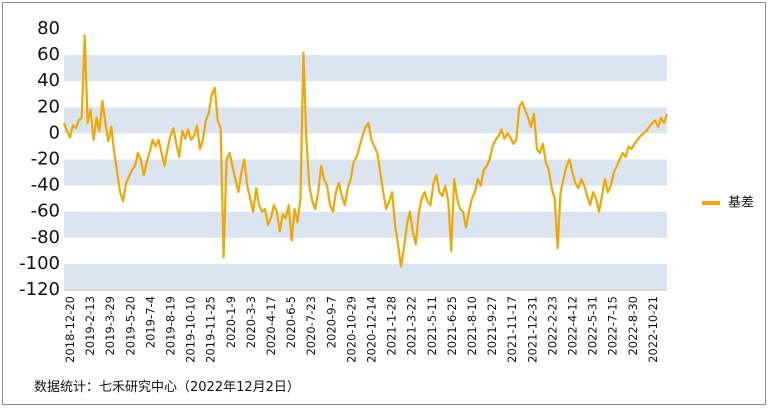 The height and width of the screenshot is (409, 770). What do you see at coordinates (48, 54) in the screenshot?
I see `y-tick-label: 60` at bounding box center [48, 54].